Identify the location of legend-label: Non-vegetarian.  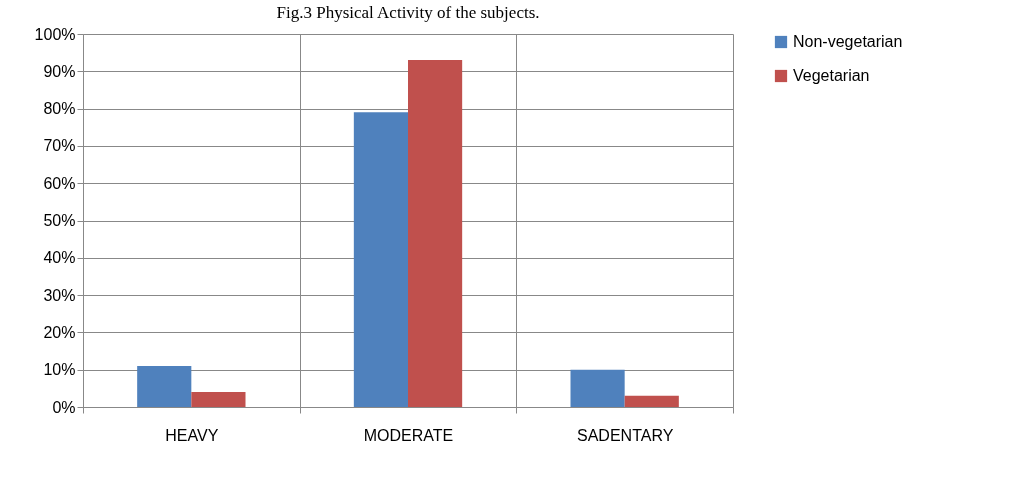
(848, 41).